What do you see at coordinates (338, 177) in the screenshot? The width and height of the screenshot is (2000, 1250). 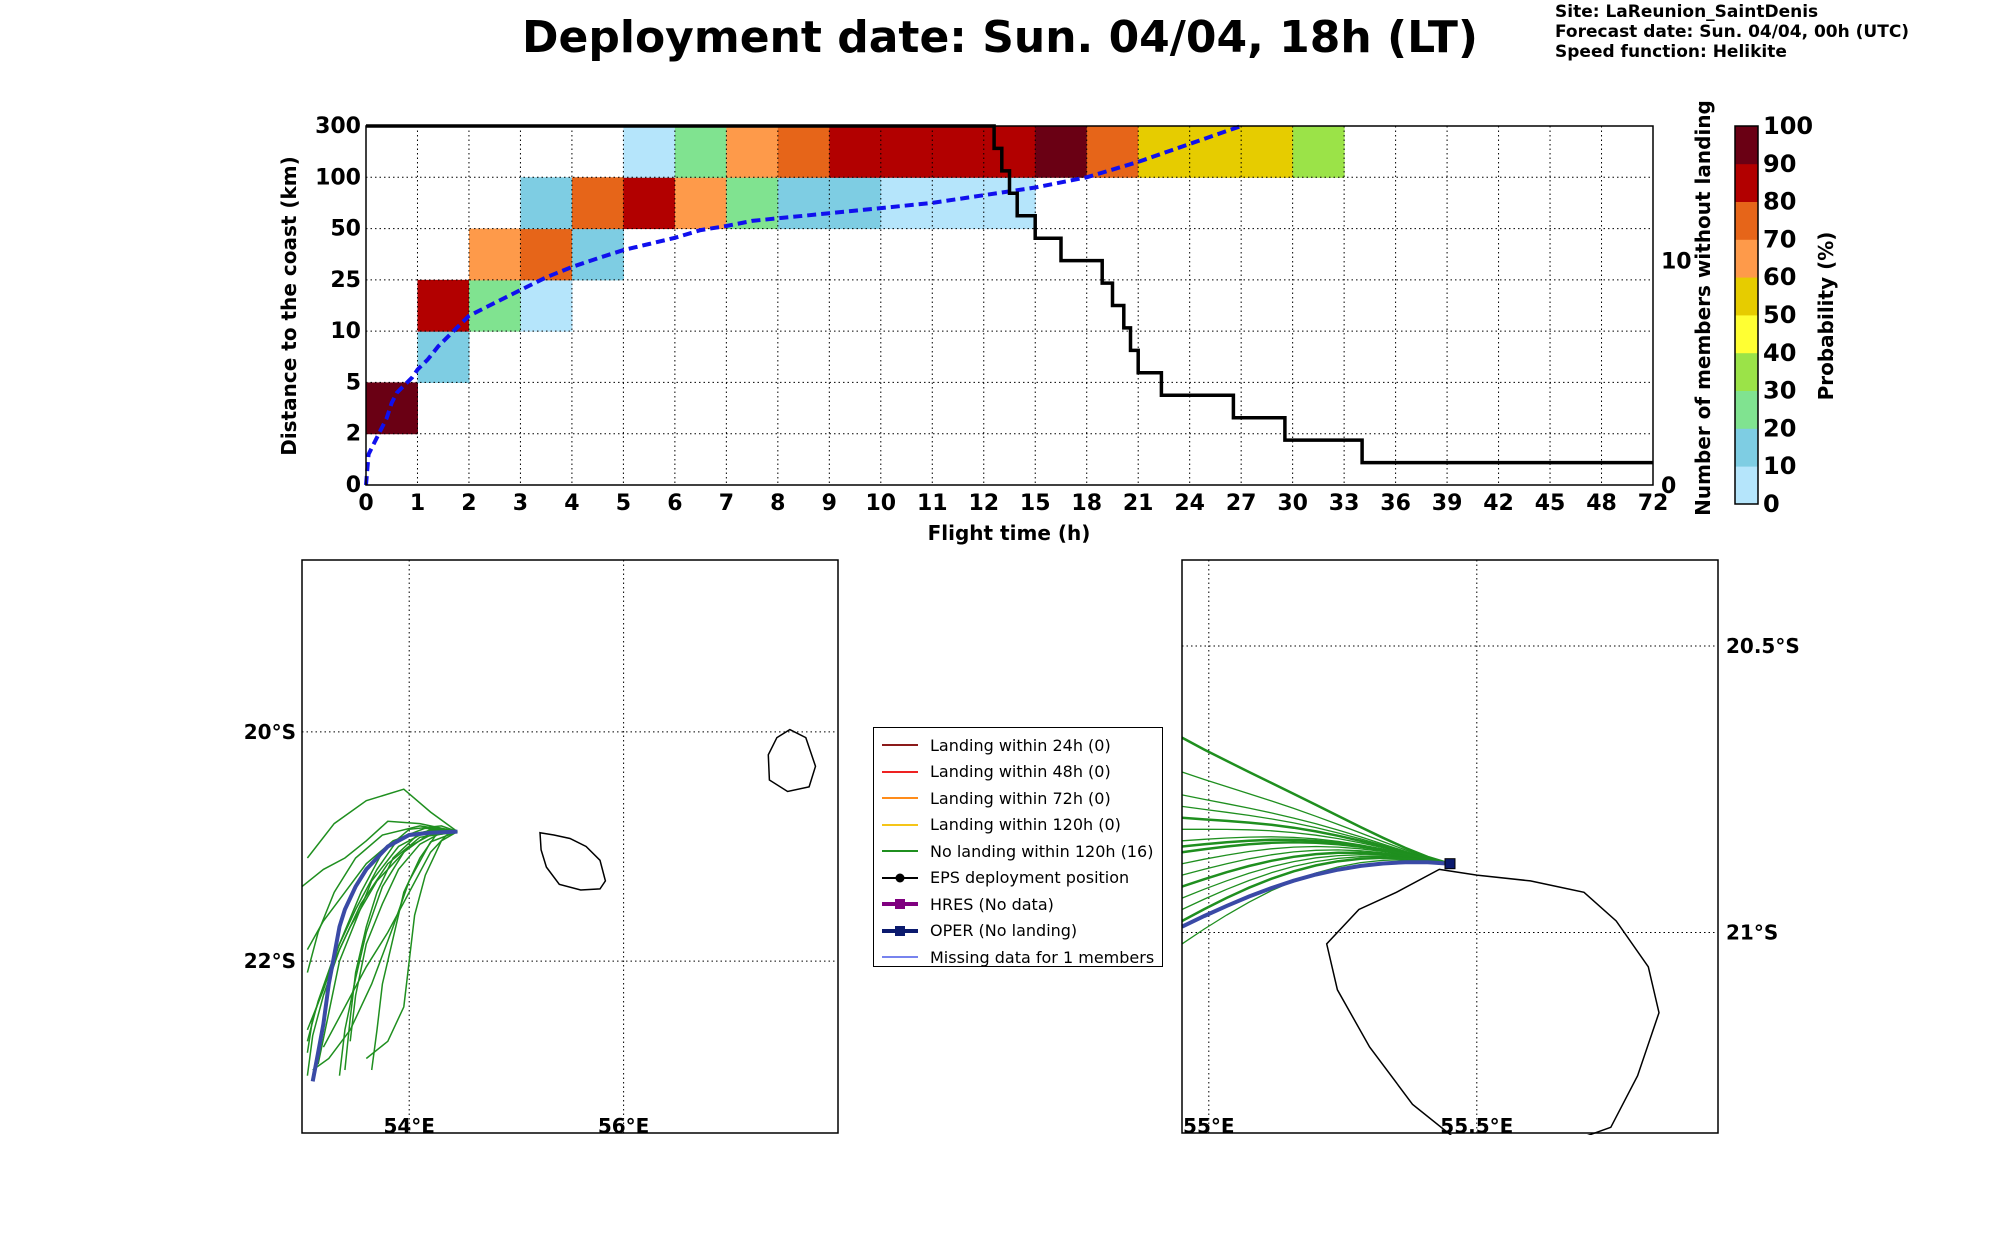 I see `y-tick-label: 100` at bounding box center [338, 177].